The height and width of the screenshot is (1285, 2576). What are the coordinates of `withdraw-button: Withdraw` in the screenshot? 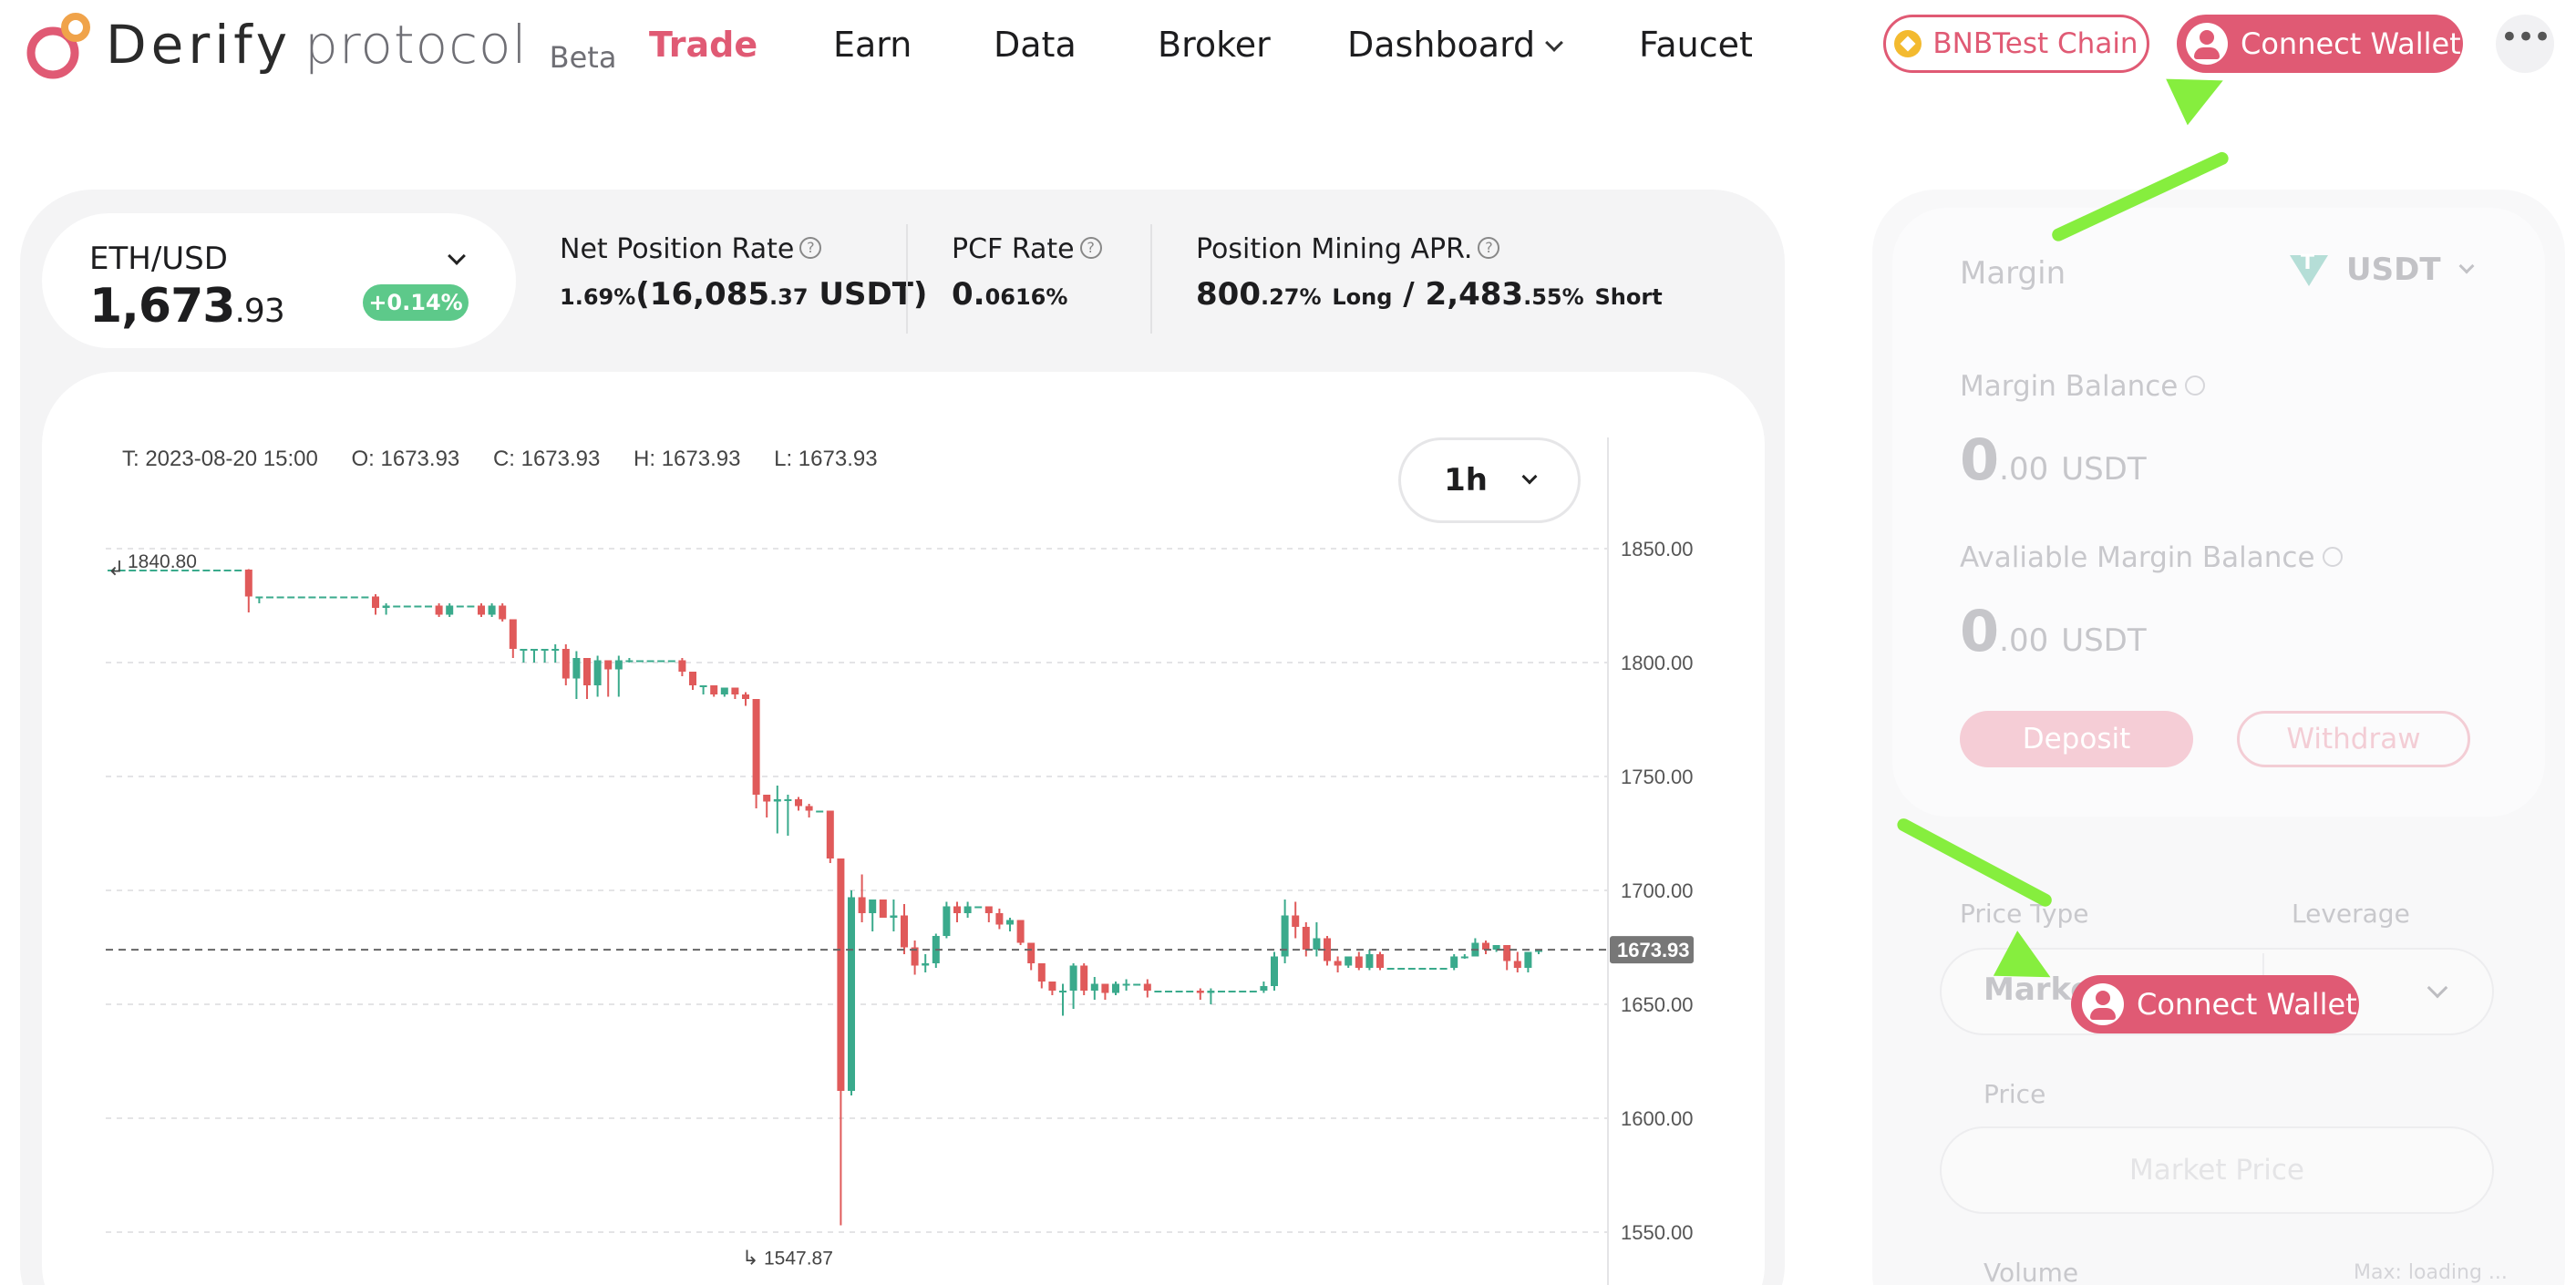 It's located at (2353, 739).